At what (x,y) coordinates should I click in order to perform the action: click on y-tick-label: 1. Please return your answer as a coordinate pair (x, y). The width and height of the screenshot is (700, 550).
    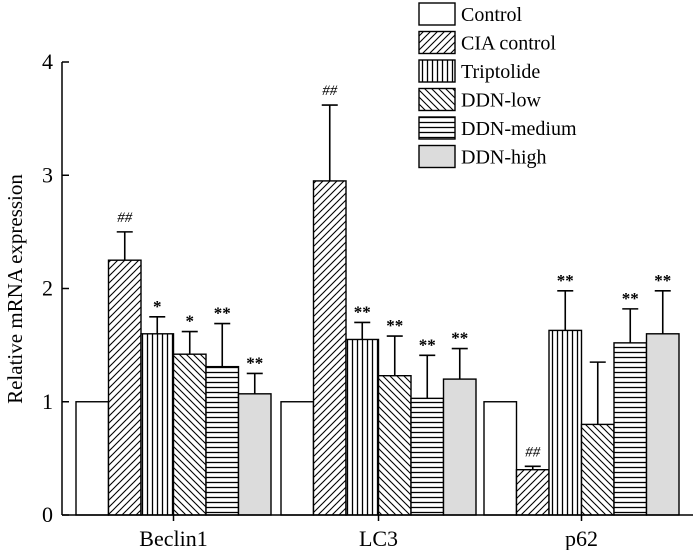
    Looking at the image, I should click on (47, 401).